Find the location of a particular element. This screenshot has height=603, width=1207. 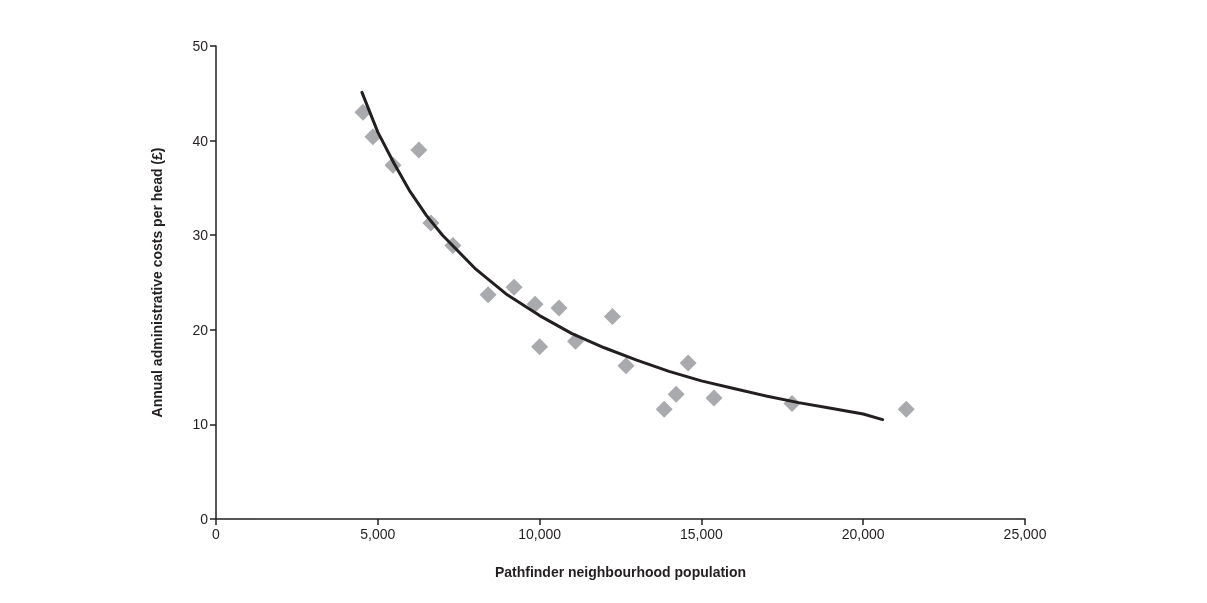

x-tick-label: 5,000 is located at coordinates (378, 534).